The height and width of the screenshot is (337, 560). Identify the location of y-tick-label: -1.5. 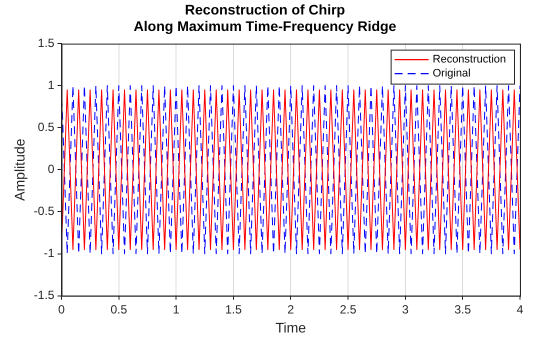
(44, 295).